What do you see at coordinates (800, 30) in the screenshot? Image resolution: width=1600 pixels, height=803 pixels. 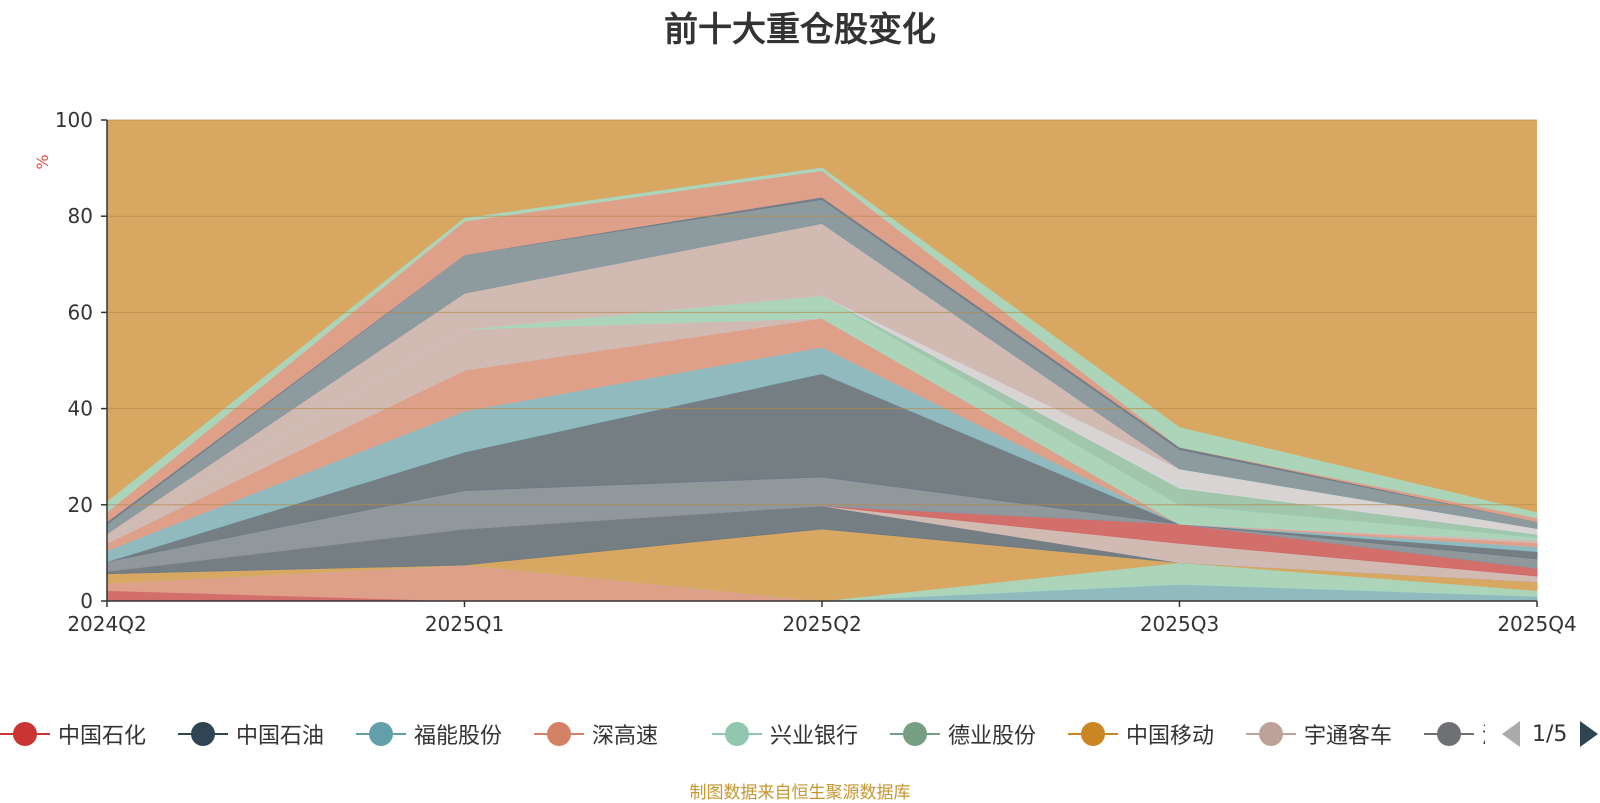 I see `chart-title: 前十大重仓股变化` at bounding box center [800, 30].